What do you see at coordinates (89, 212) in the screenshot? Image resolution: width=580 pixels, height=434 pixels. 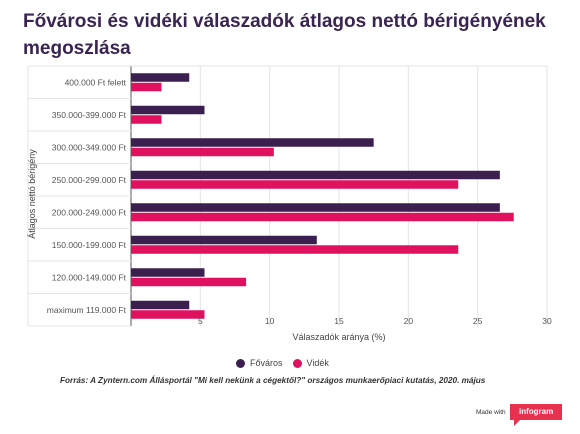 I see `category-label: 200.000-249.000 Ft` at bounding box center [89, 212].